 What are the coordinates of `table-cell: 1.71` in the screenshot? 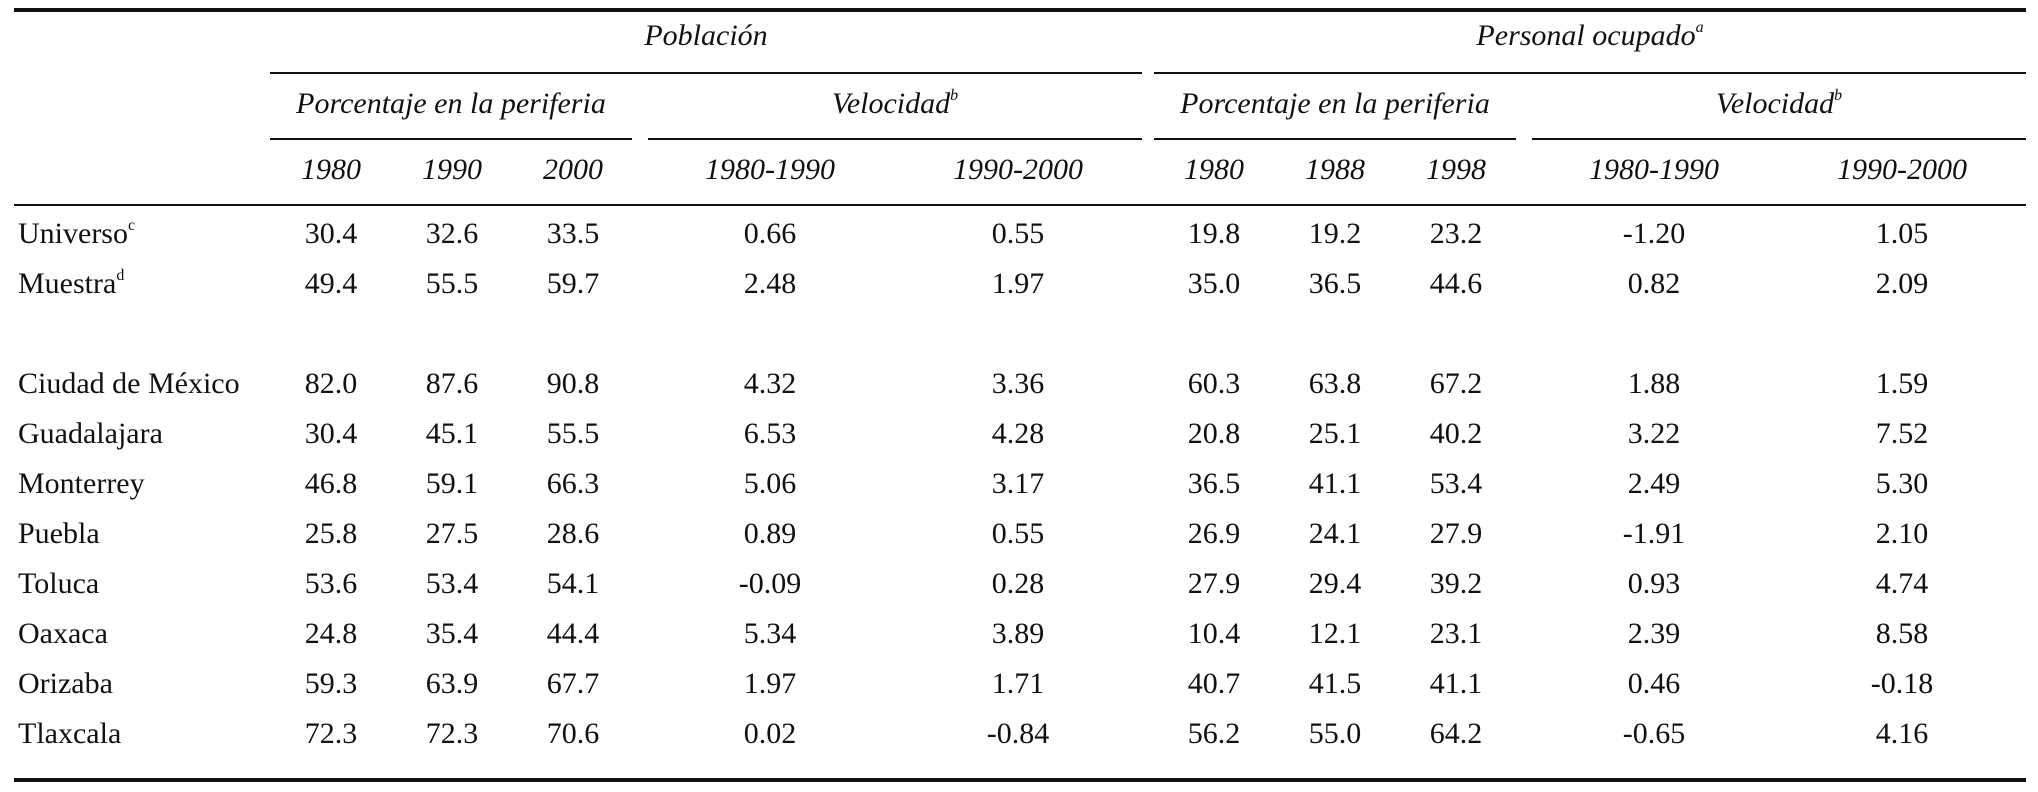 It's located at (1018, 683).